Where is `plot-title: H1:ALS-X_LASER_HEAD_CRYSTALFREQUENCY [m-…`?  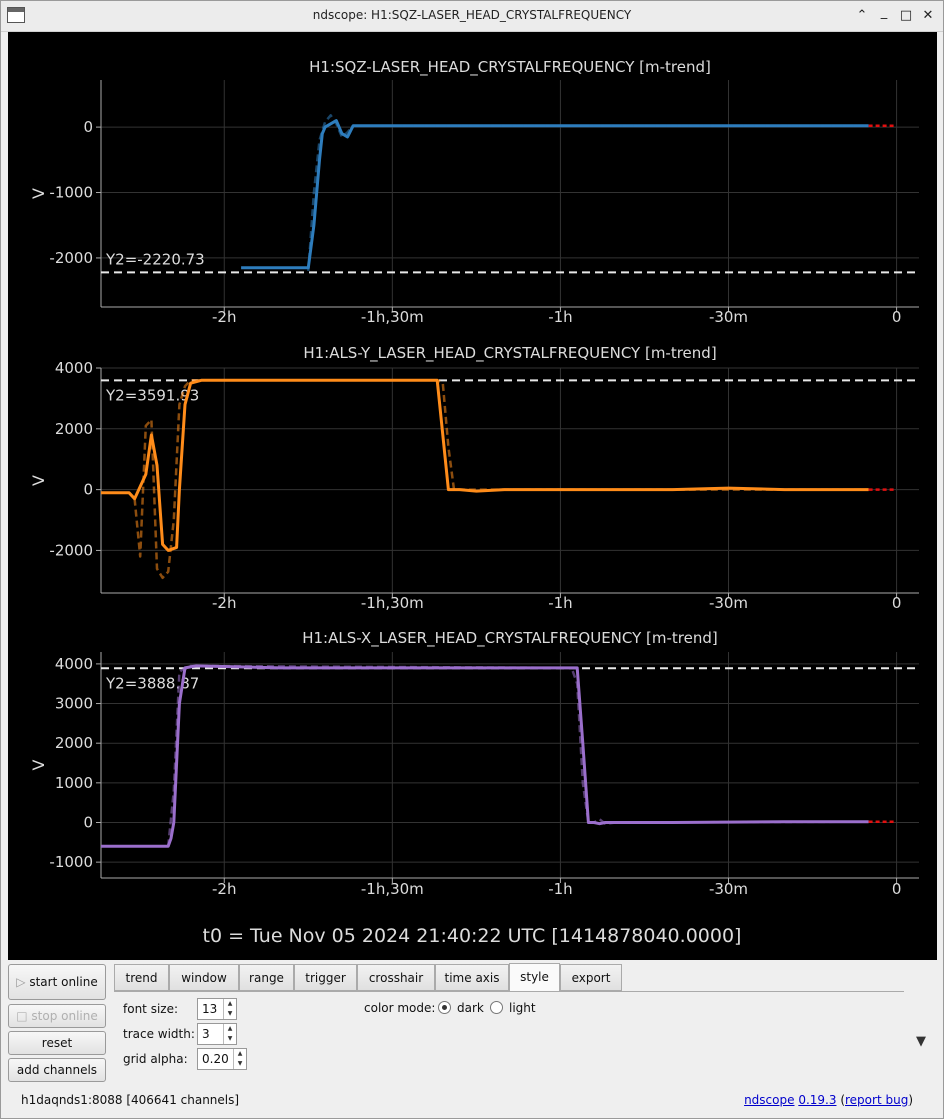
plot-title: H1:ALS-X_LASER_HEAD_CRYSTALFREQUENCY [m-… is located at coordinates (510, 638).